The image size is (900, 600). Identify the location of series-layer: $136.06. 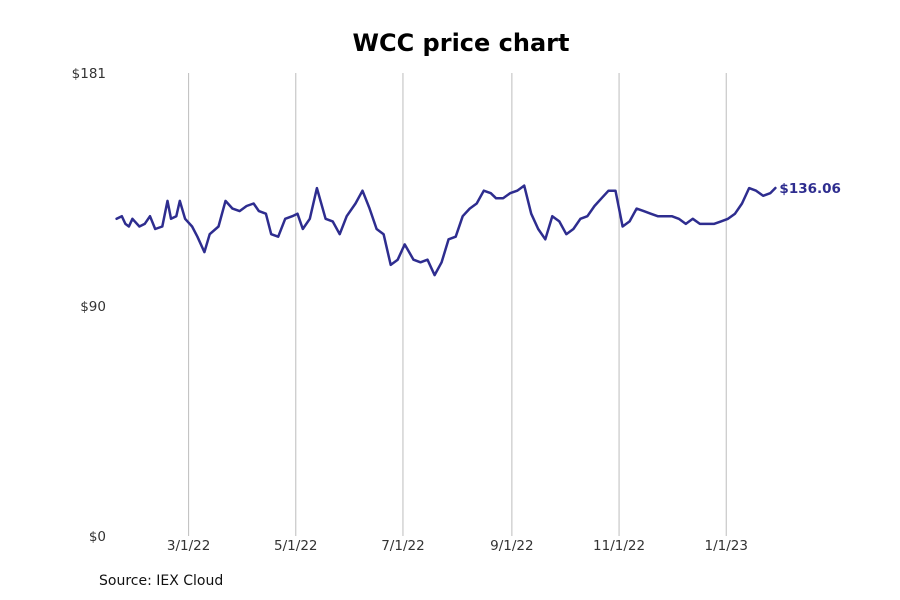
(478, 229).